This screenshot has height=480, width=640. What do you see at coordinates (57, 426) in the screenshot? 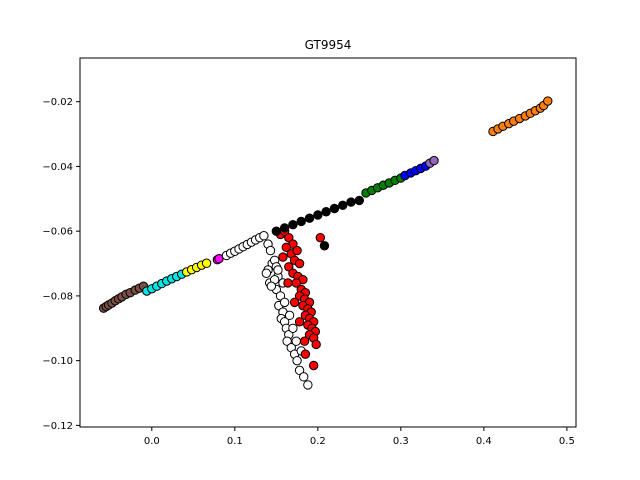
I see `y-tick-label: −0.12` at bounding box center [57, 426].